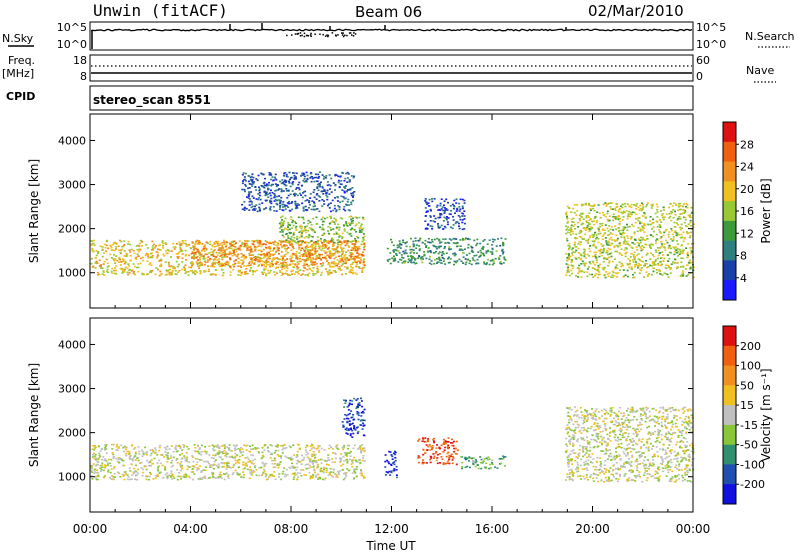 The image size is (800, 554). I want to click on nave-label: Nave, so click(760, 70).